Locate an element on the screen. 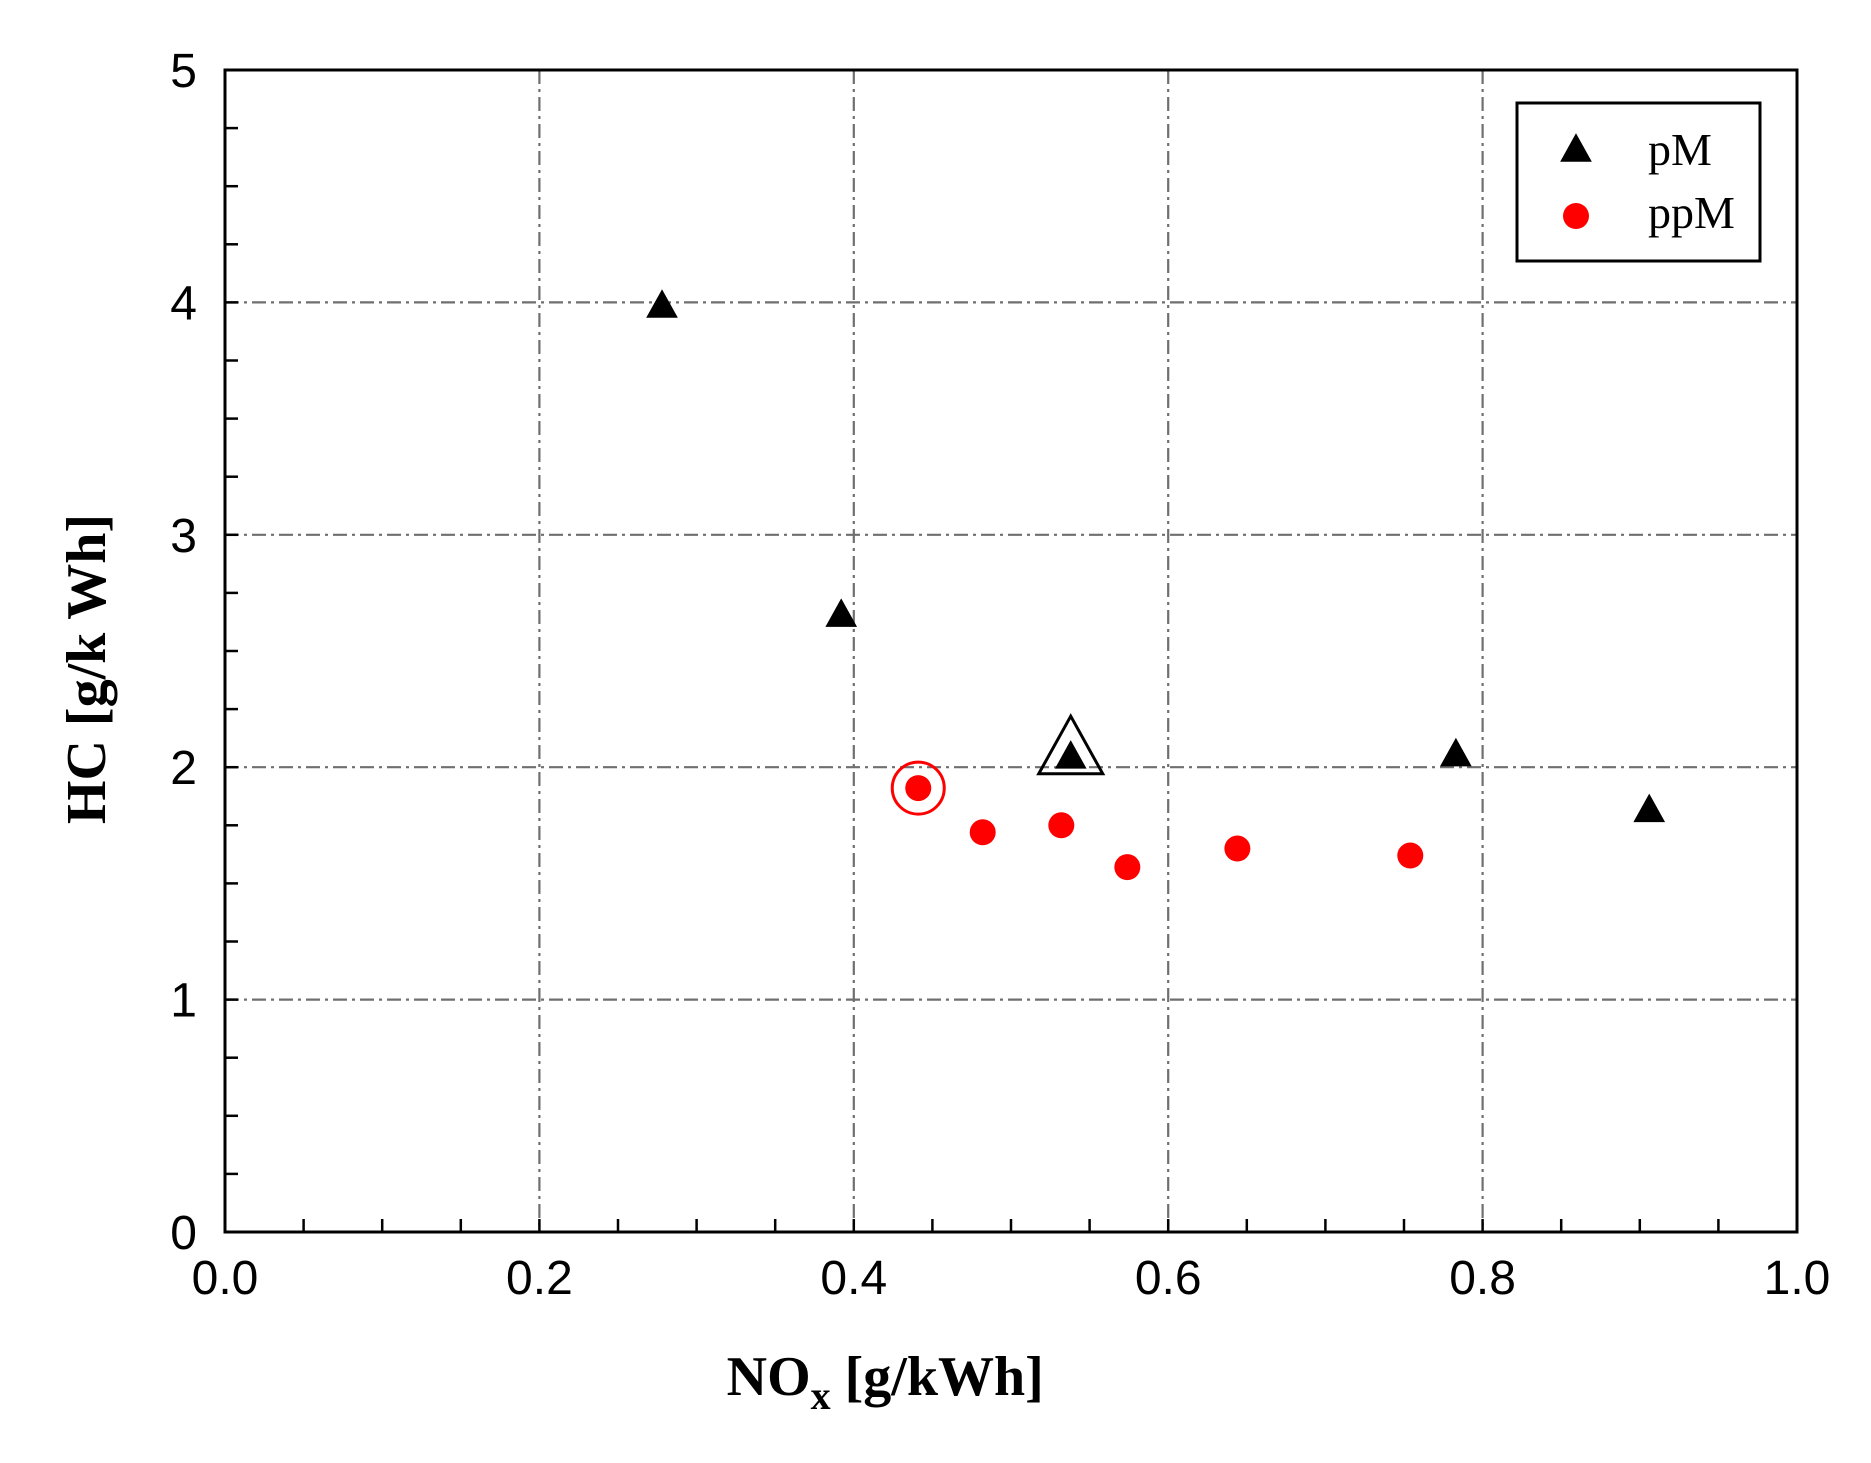  x-tick-label: 0.8 is located at coordinates (1482, 1278).